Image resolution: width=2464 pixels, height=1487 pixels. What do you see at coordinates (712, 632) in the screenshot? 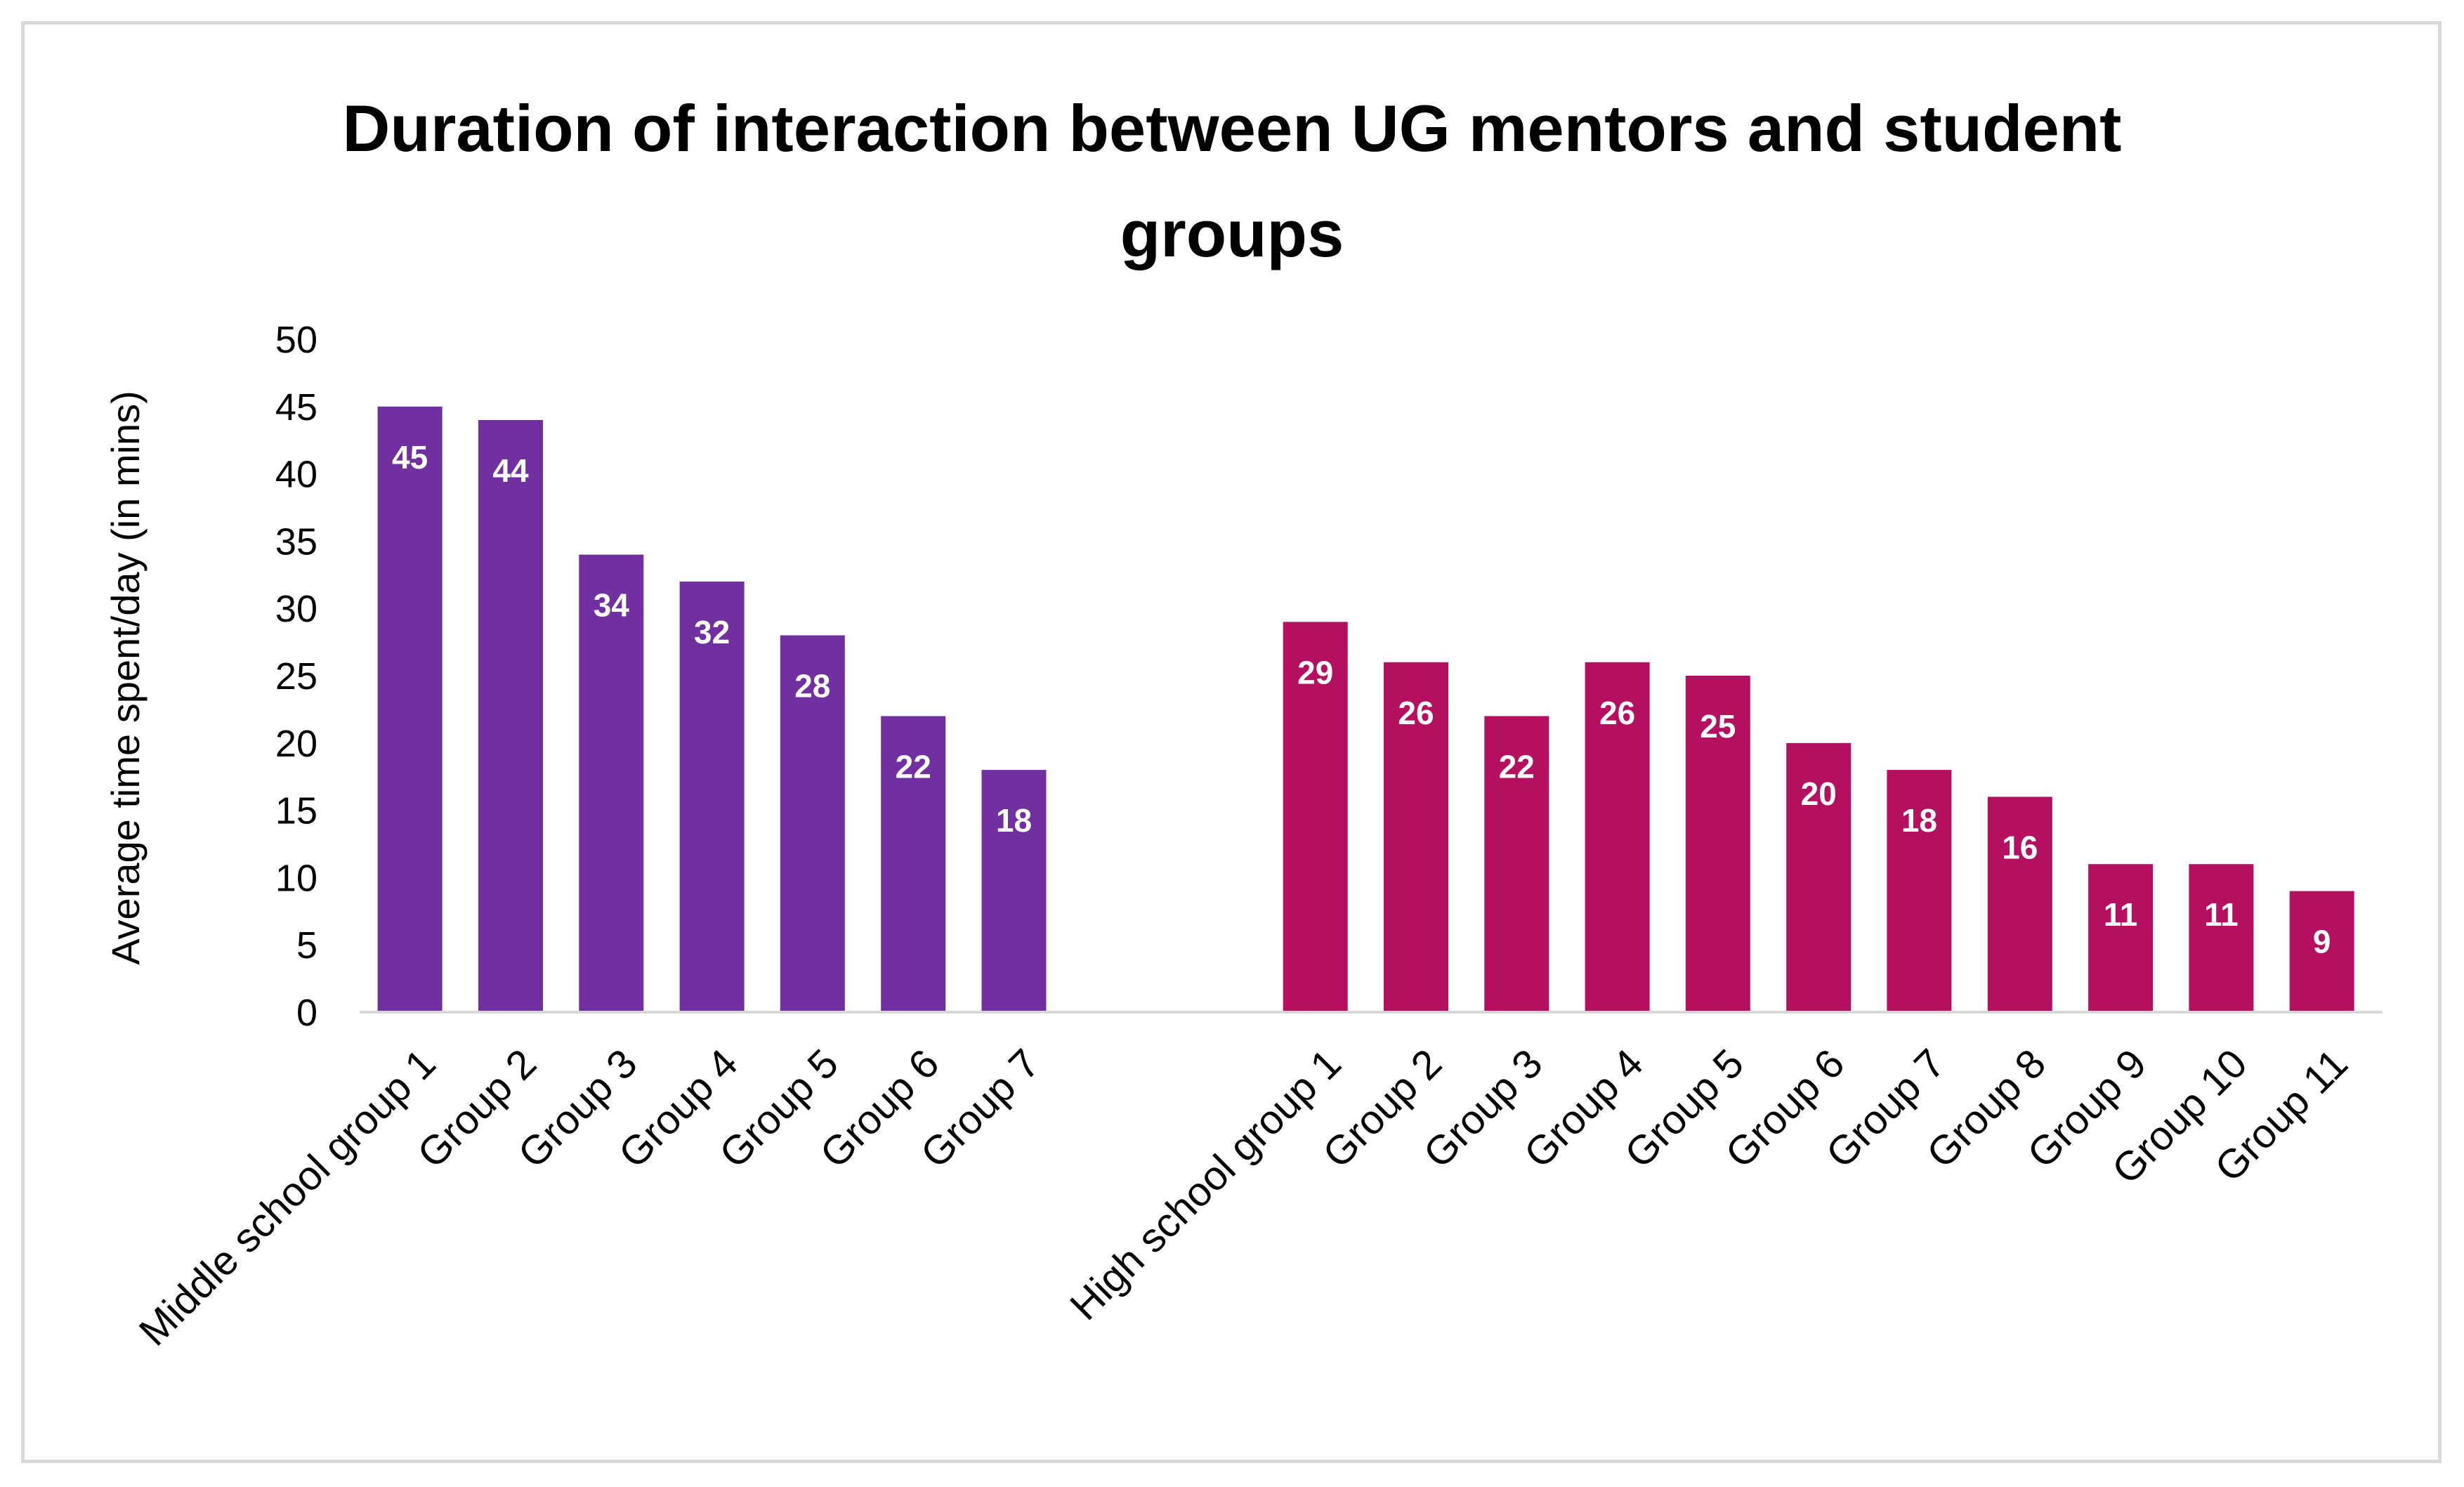
I see `data-label: 32` at bounding box center [712, 632].